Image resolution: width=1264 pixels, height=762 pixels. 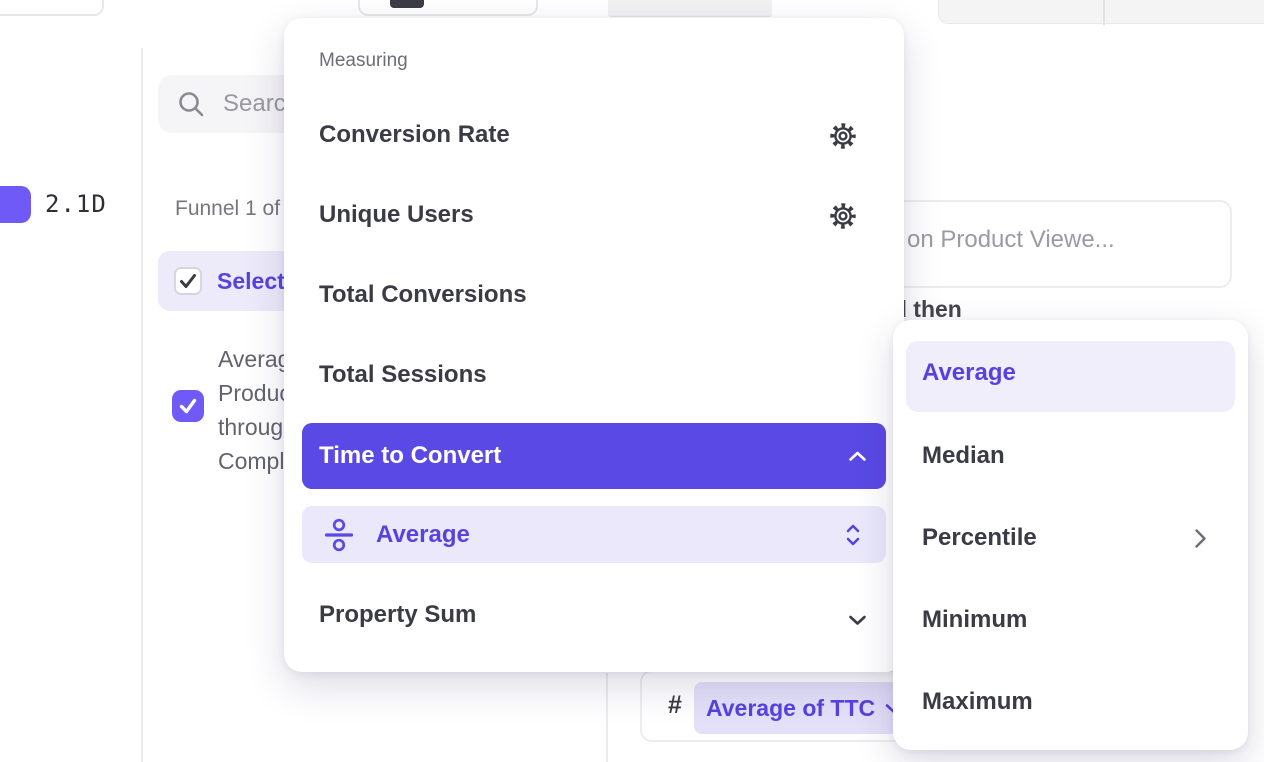 What do you see at coordinates (607, 717) in the screenshot?
I see `canvas-divider` at bounding box center [607, 717].